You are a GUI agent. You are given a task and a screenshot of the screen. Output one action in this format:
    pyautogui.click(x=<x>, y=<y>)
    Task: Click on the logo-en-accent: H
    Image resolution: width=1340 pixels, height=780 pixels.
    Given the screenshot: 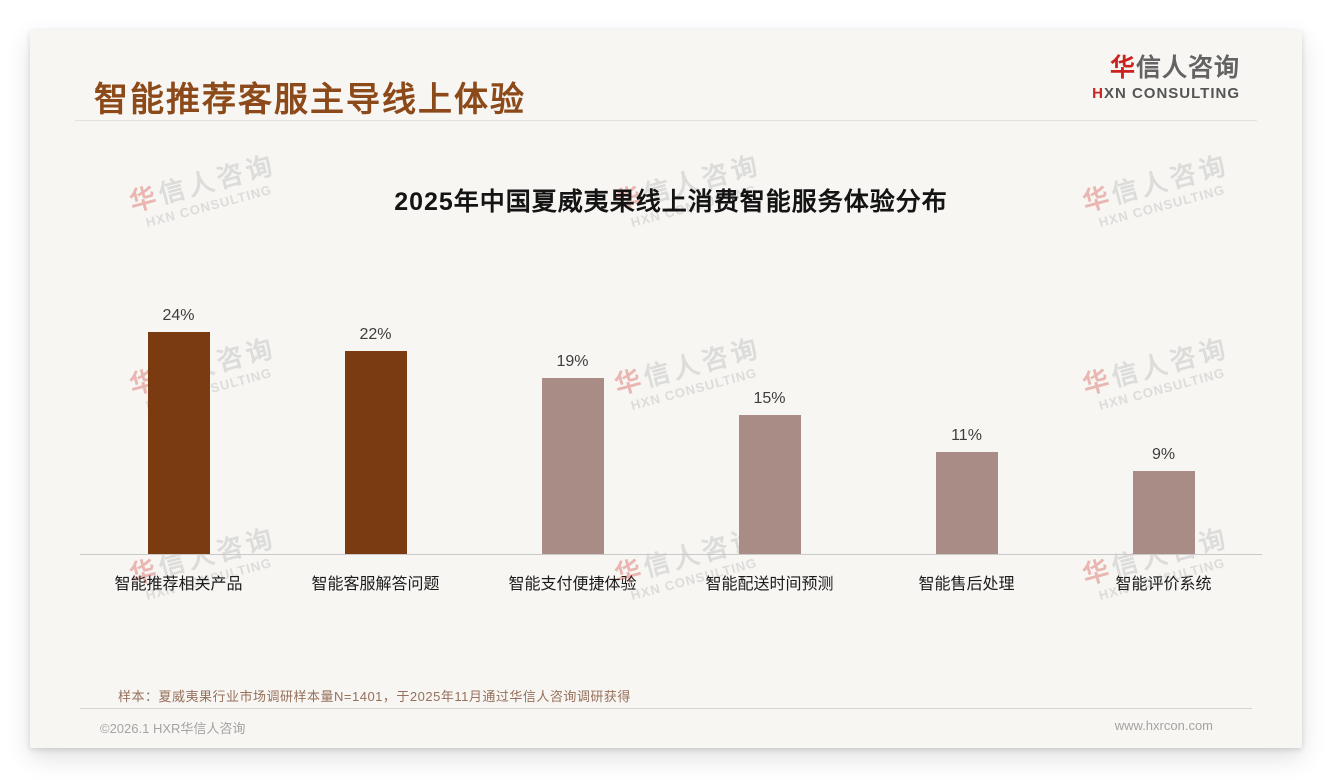 What is the action you would take?
    pyautogui.click(x=1098, y=93)
    